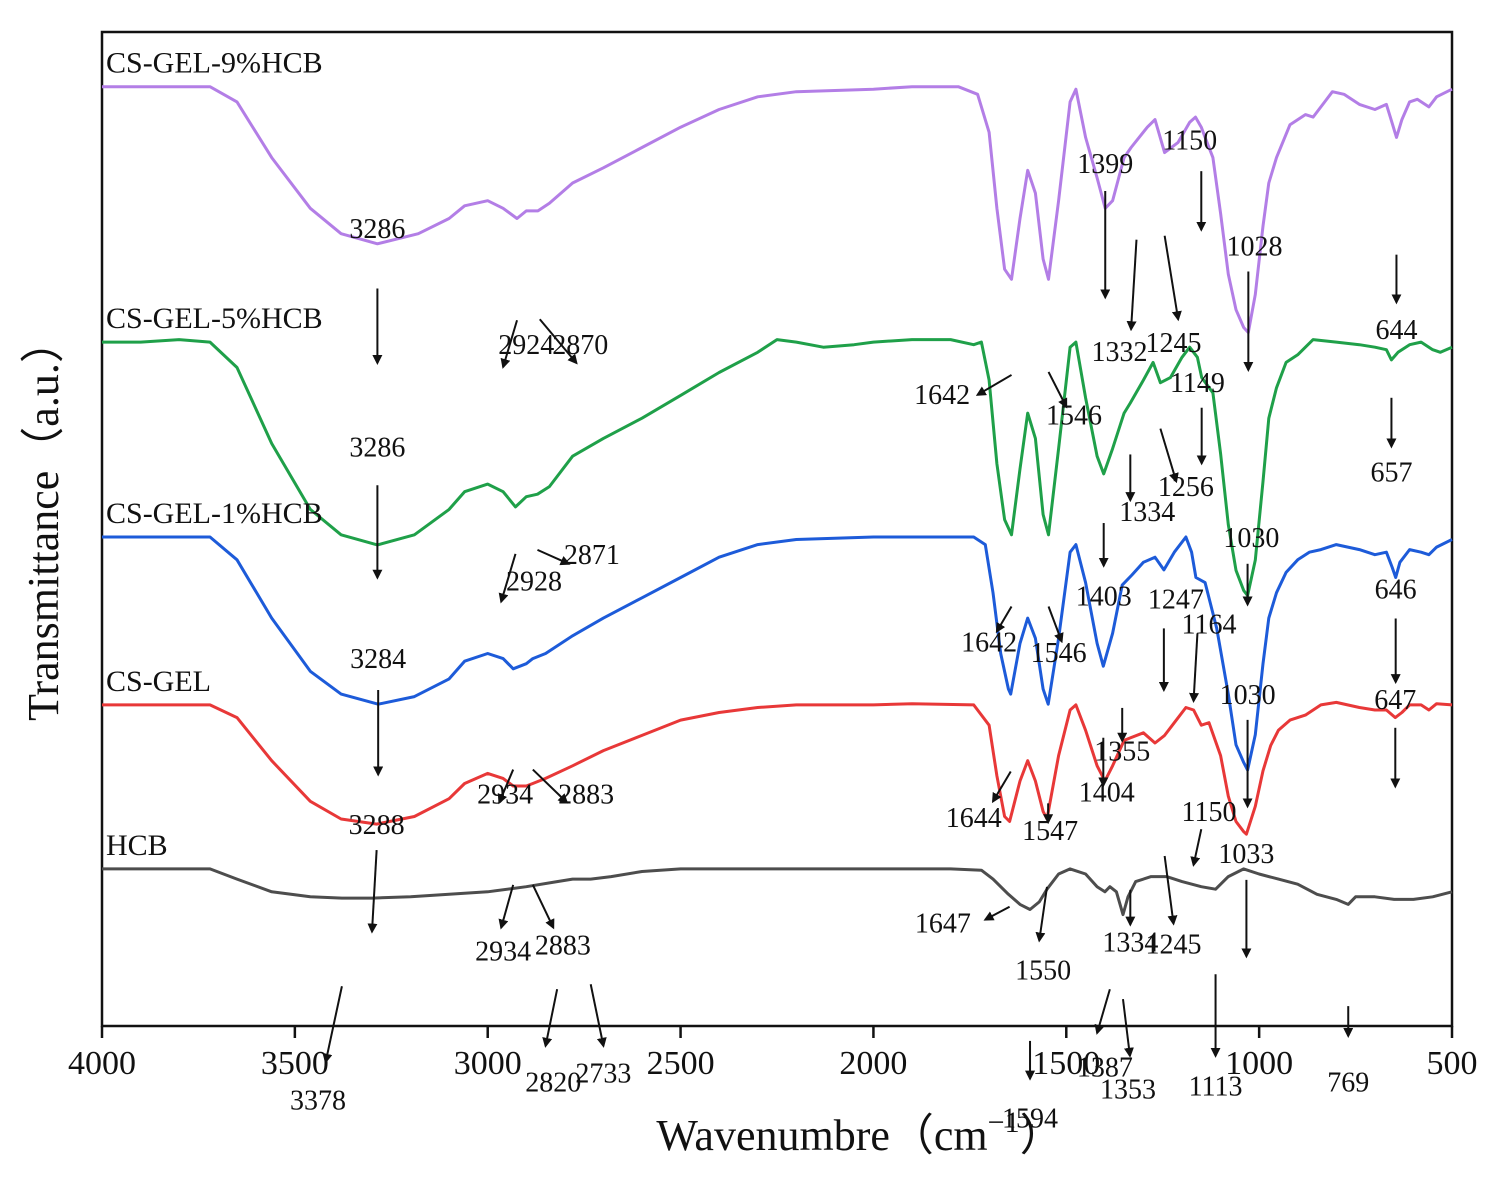  Describe the element at coordinates (603, 1074) in the screenshot. I see `peak-label: 2733` at that location.